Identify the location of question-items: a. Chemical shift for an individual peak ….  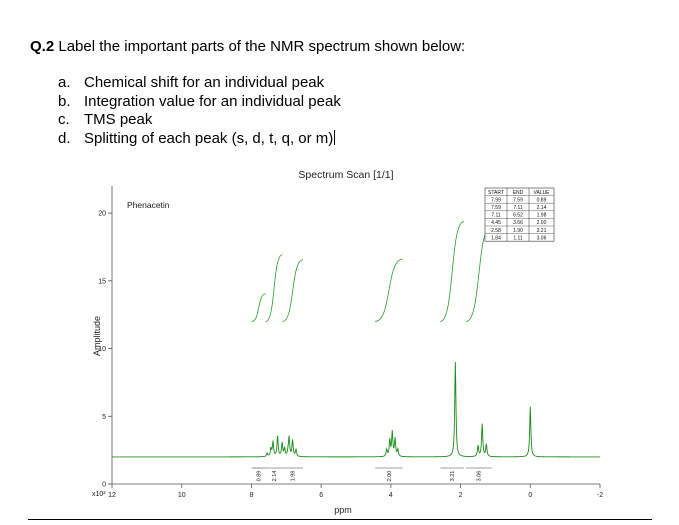
(199, 111).